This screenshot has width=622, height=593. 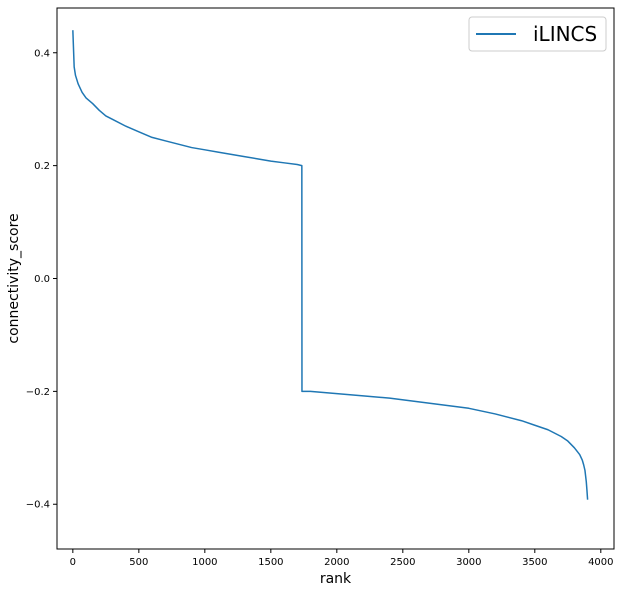 I want to click on x-tick-label: 2000, so click(x=336, y=562).